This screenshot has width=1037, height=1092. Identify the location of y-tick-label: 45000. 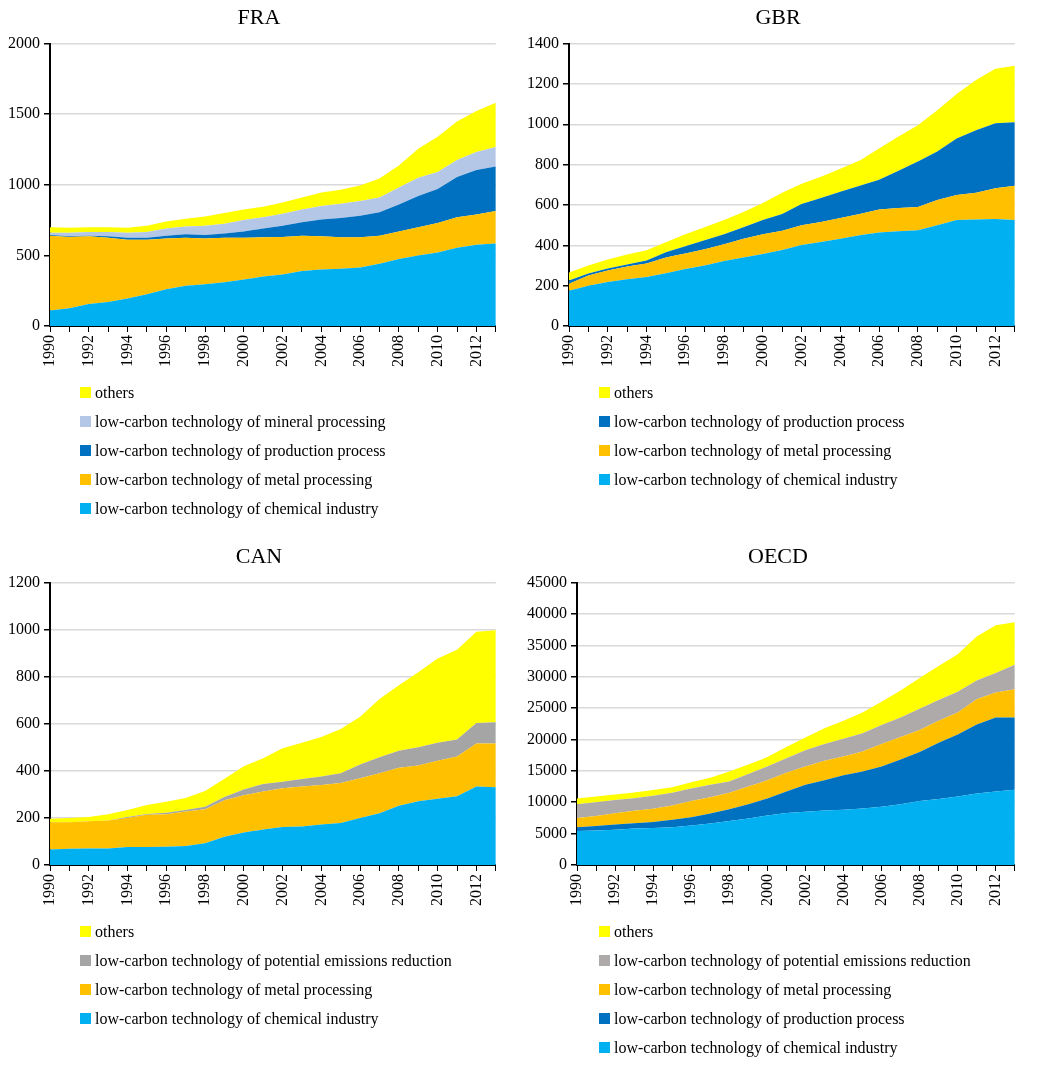
(547, 581).